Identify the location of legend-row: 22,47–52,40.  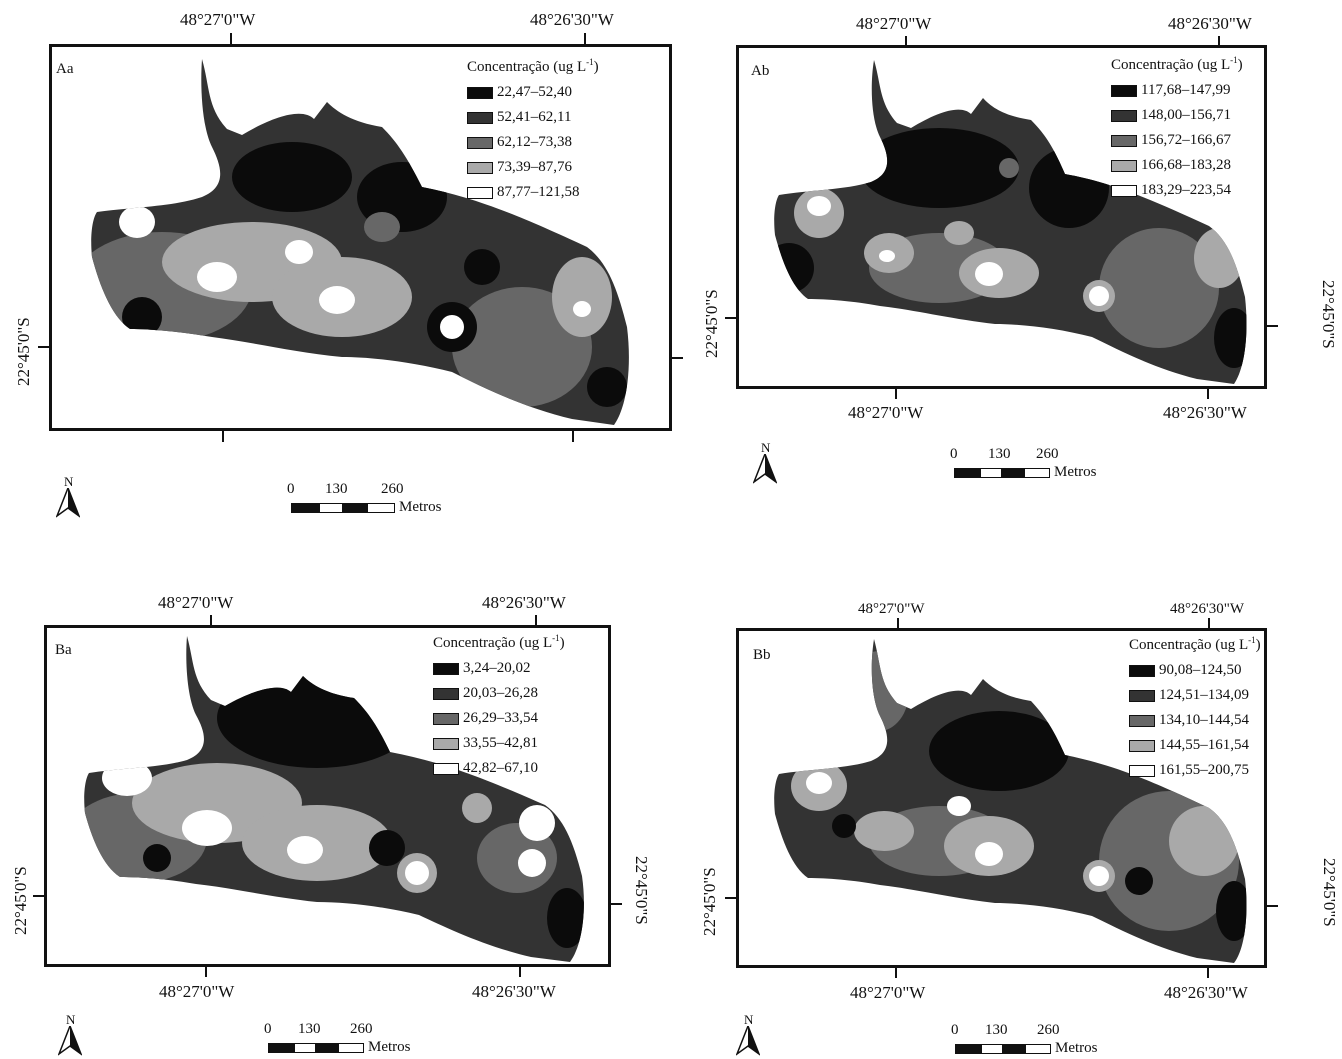
(533, 92).